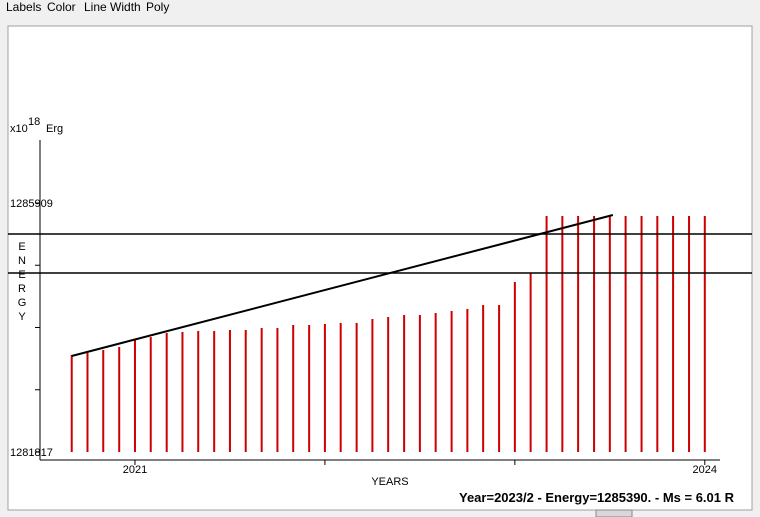 The image size is (760, 517). What do you see at coordinates (614, 513) in the screenshot?
I see `status-icon` at bounding box center [614, 513].